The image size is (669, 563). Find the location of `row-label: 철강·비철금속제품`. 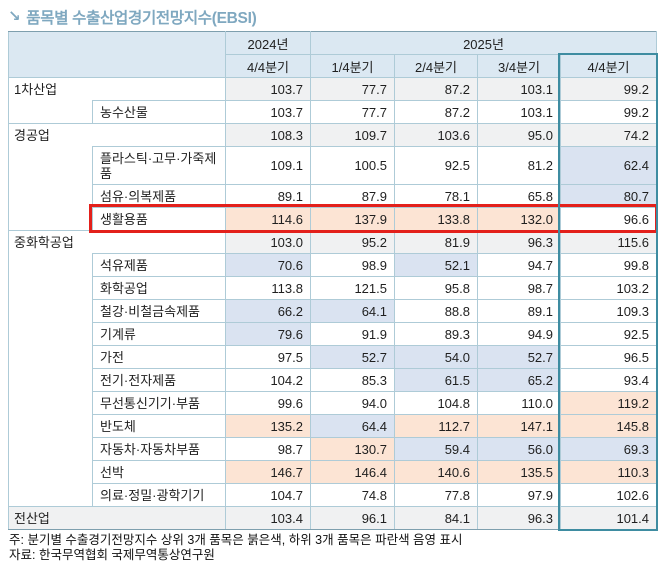

row-label: 철강·비철금속제품 is located at coordinates (159, 311).